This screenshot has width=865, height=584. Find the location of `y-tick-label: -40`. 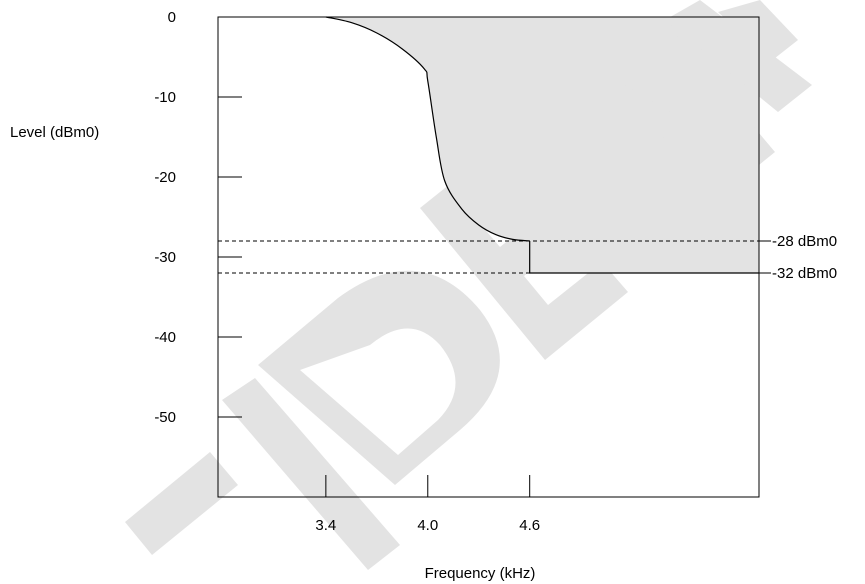

y-tick-label: -40 is located at coordinates (165, 337).